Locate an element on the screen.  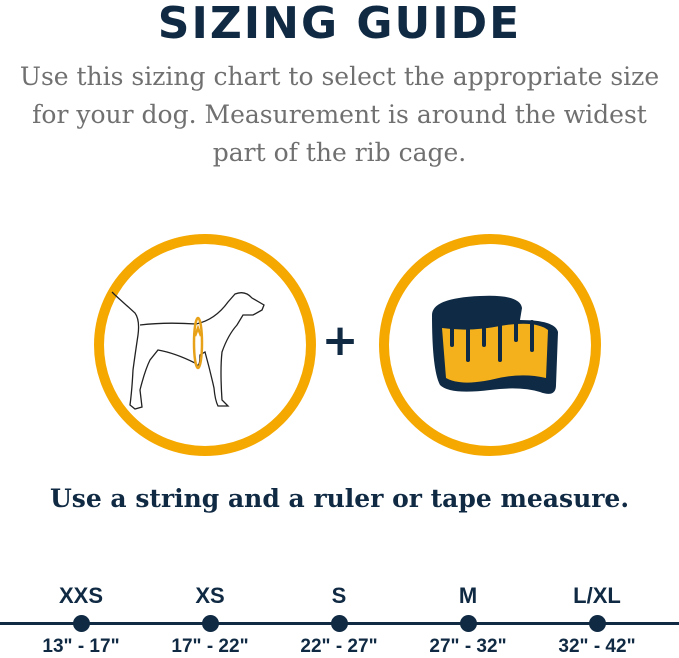
dog-measure-icon is located at coordinates (188, 350).